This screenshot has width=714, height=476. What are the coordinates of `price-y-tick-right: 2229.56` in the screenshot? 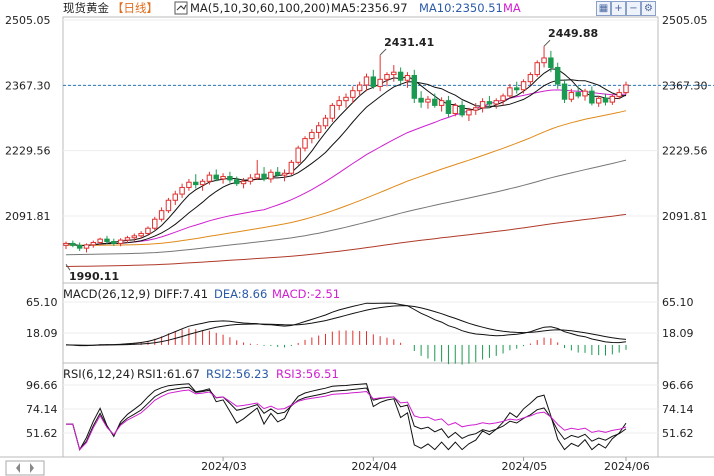 It's located at (685, 151).